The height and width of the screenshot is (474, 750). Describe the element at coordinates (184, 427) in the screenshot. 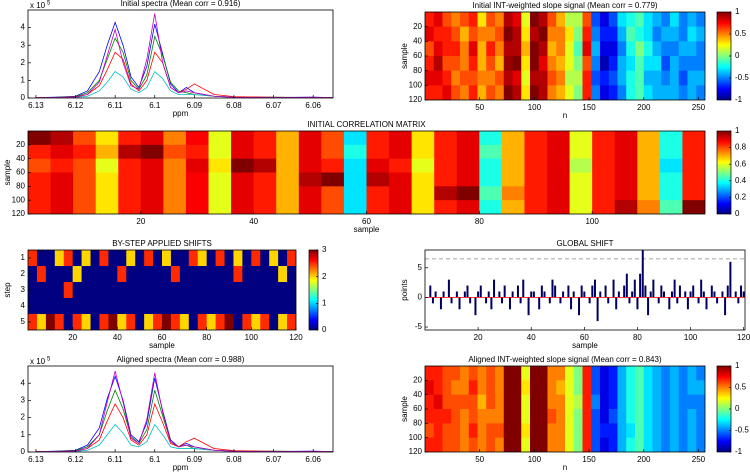

I see `spectrum-line` at that location.